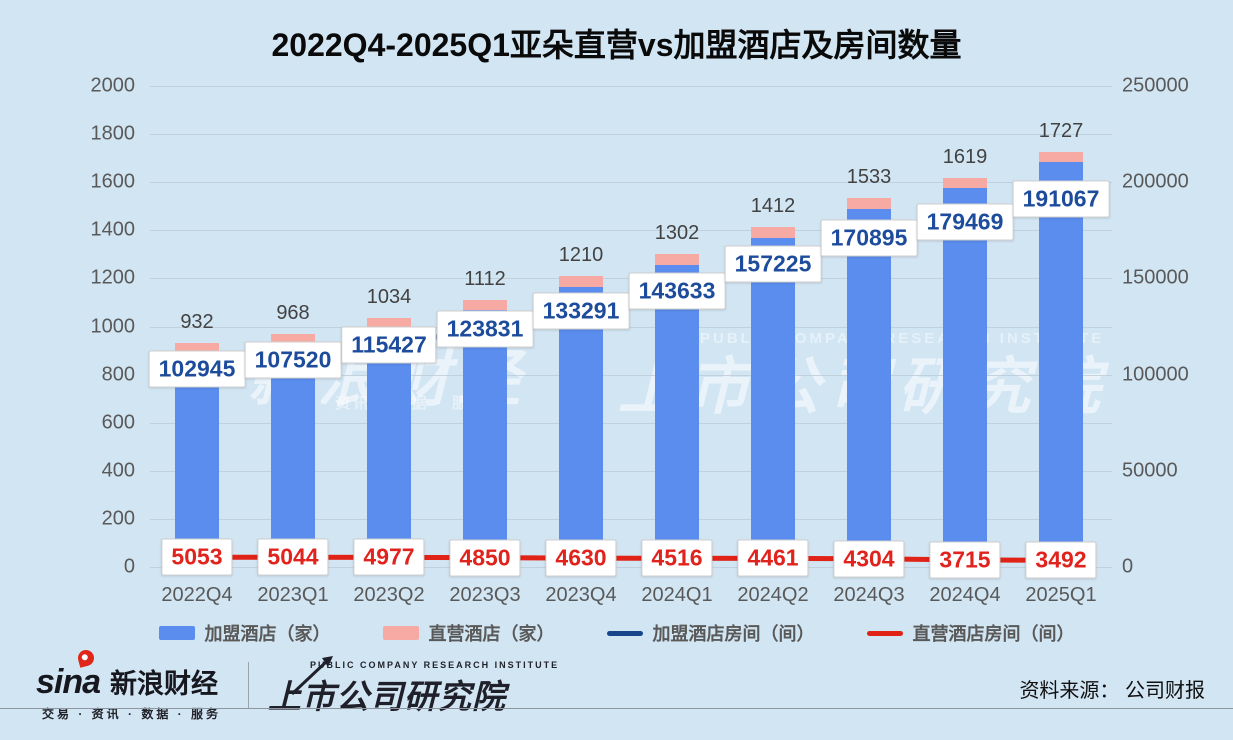 This screenshot has height=740, width=1233. I want to click on left-axis-tick: 1200, so click(113, 277).